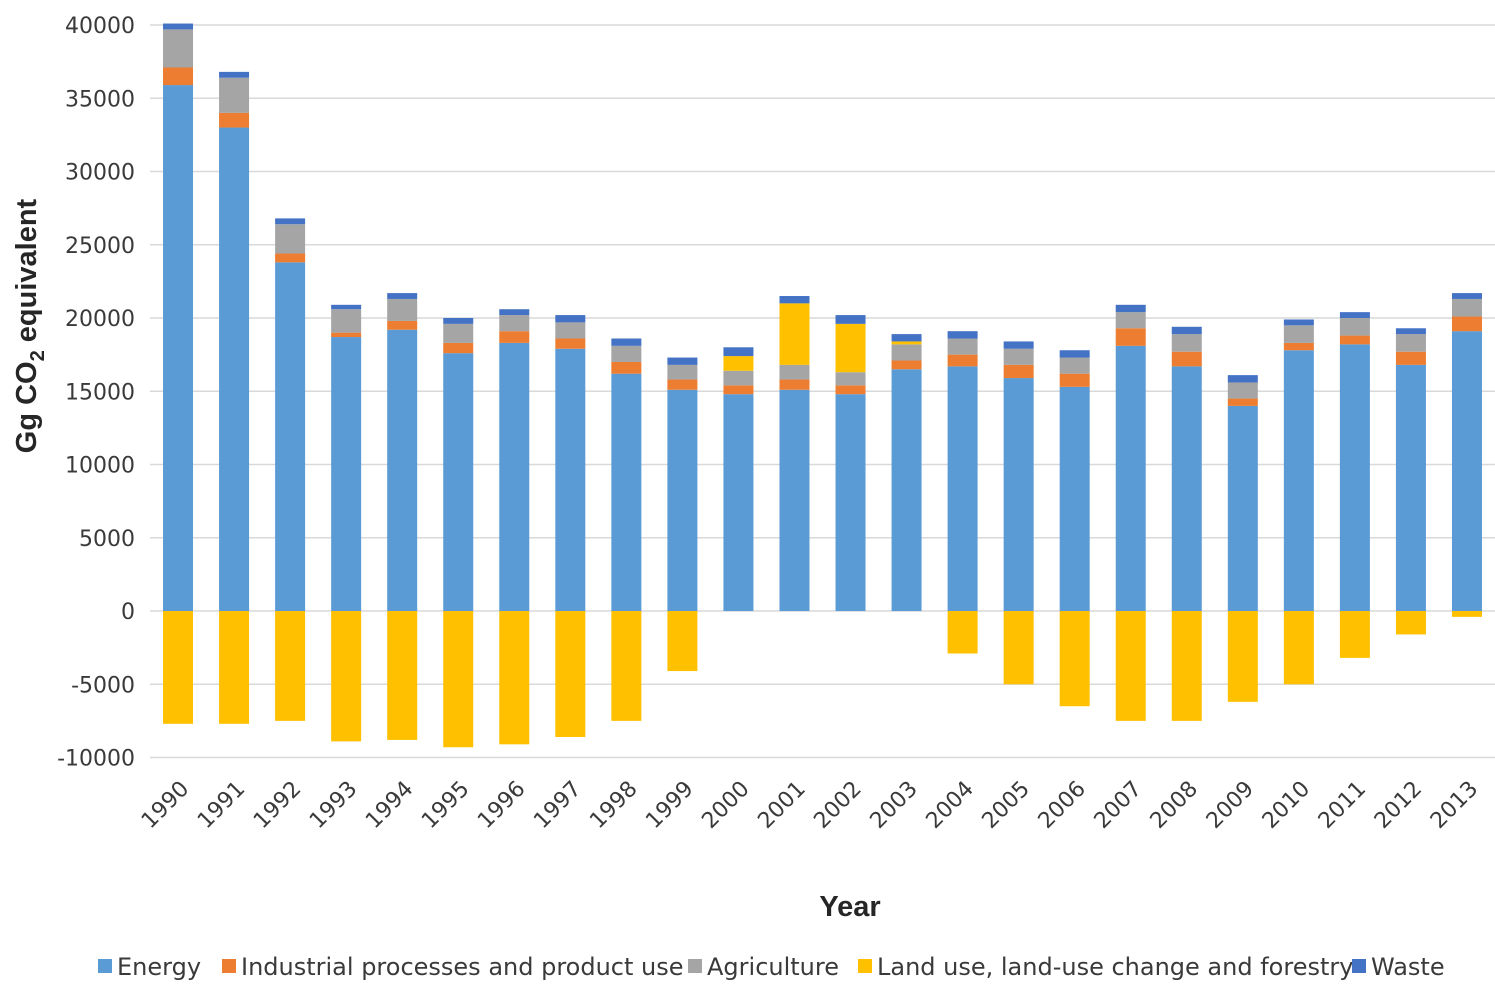  I want to click on bar-land-use-land-use-change-and-forestry-1998, so click(626, 666).